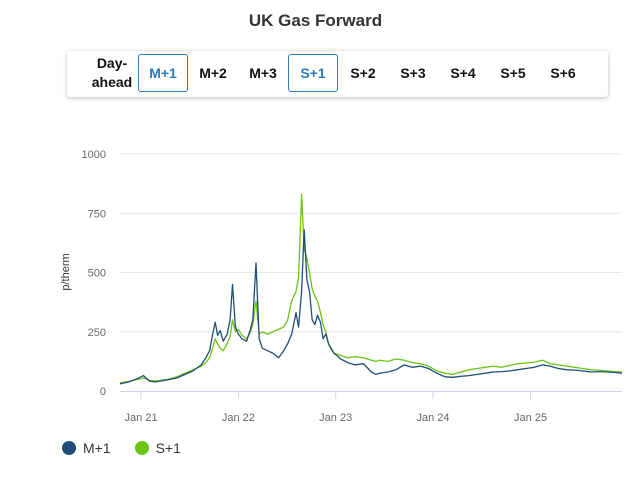  Describe the element at coordinates (97, 333) in the screenshot. I see `y-tick-label: 250` at that location.